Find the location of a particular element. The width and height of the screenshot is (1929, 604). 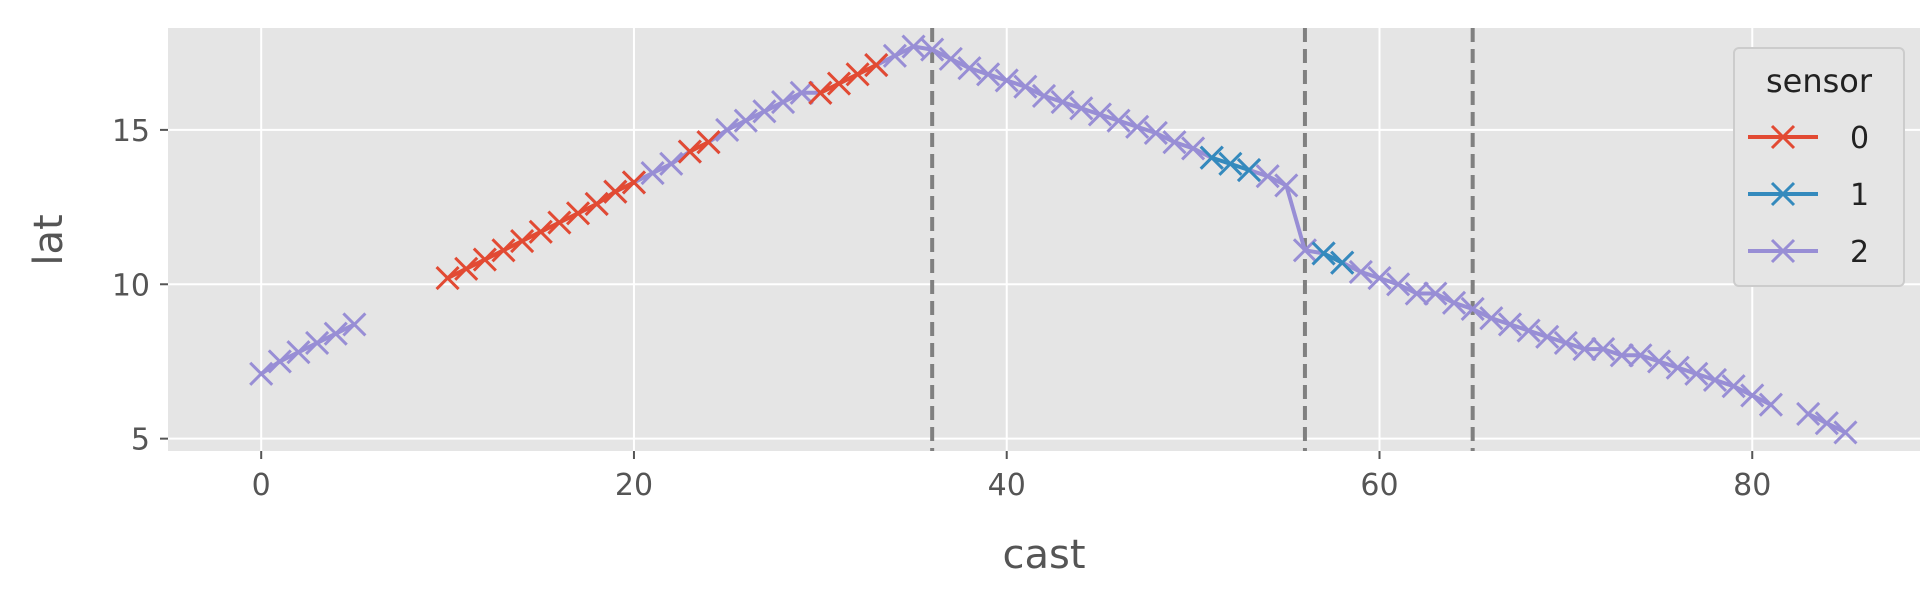

legend-item-0: 0 is located at coordinates (1808, 138).